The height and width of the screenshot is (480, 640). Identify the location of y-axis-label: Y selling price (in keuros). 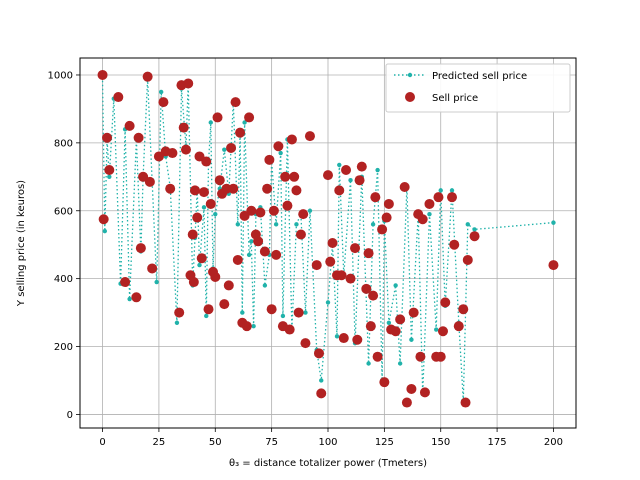
(21, 243).